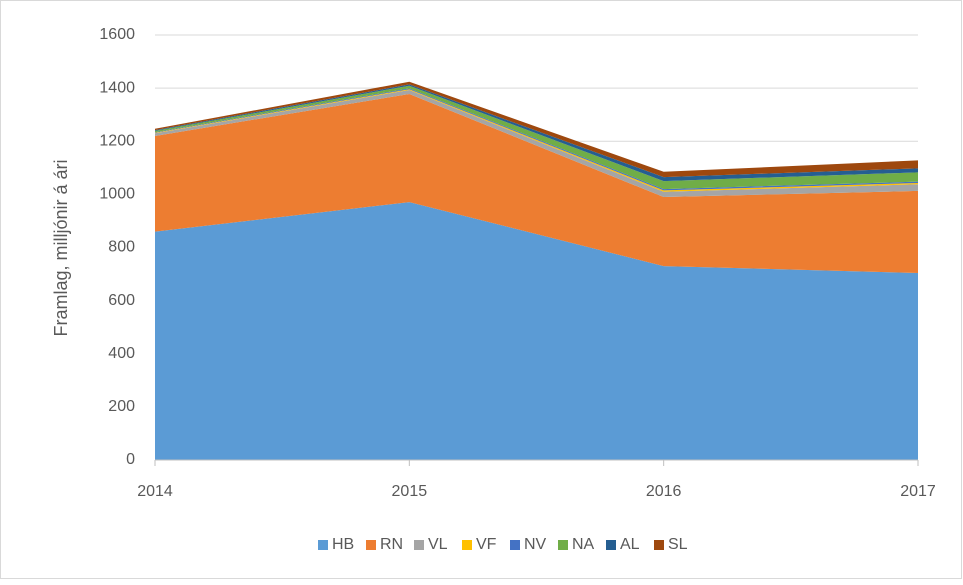 The image size is (963, 585). I want to click on x-tick-label: 2015, so click(410, 491).